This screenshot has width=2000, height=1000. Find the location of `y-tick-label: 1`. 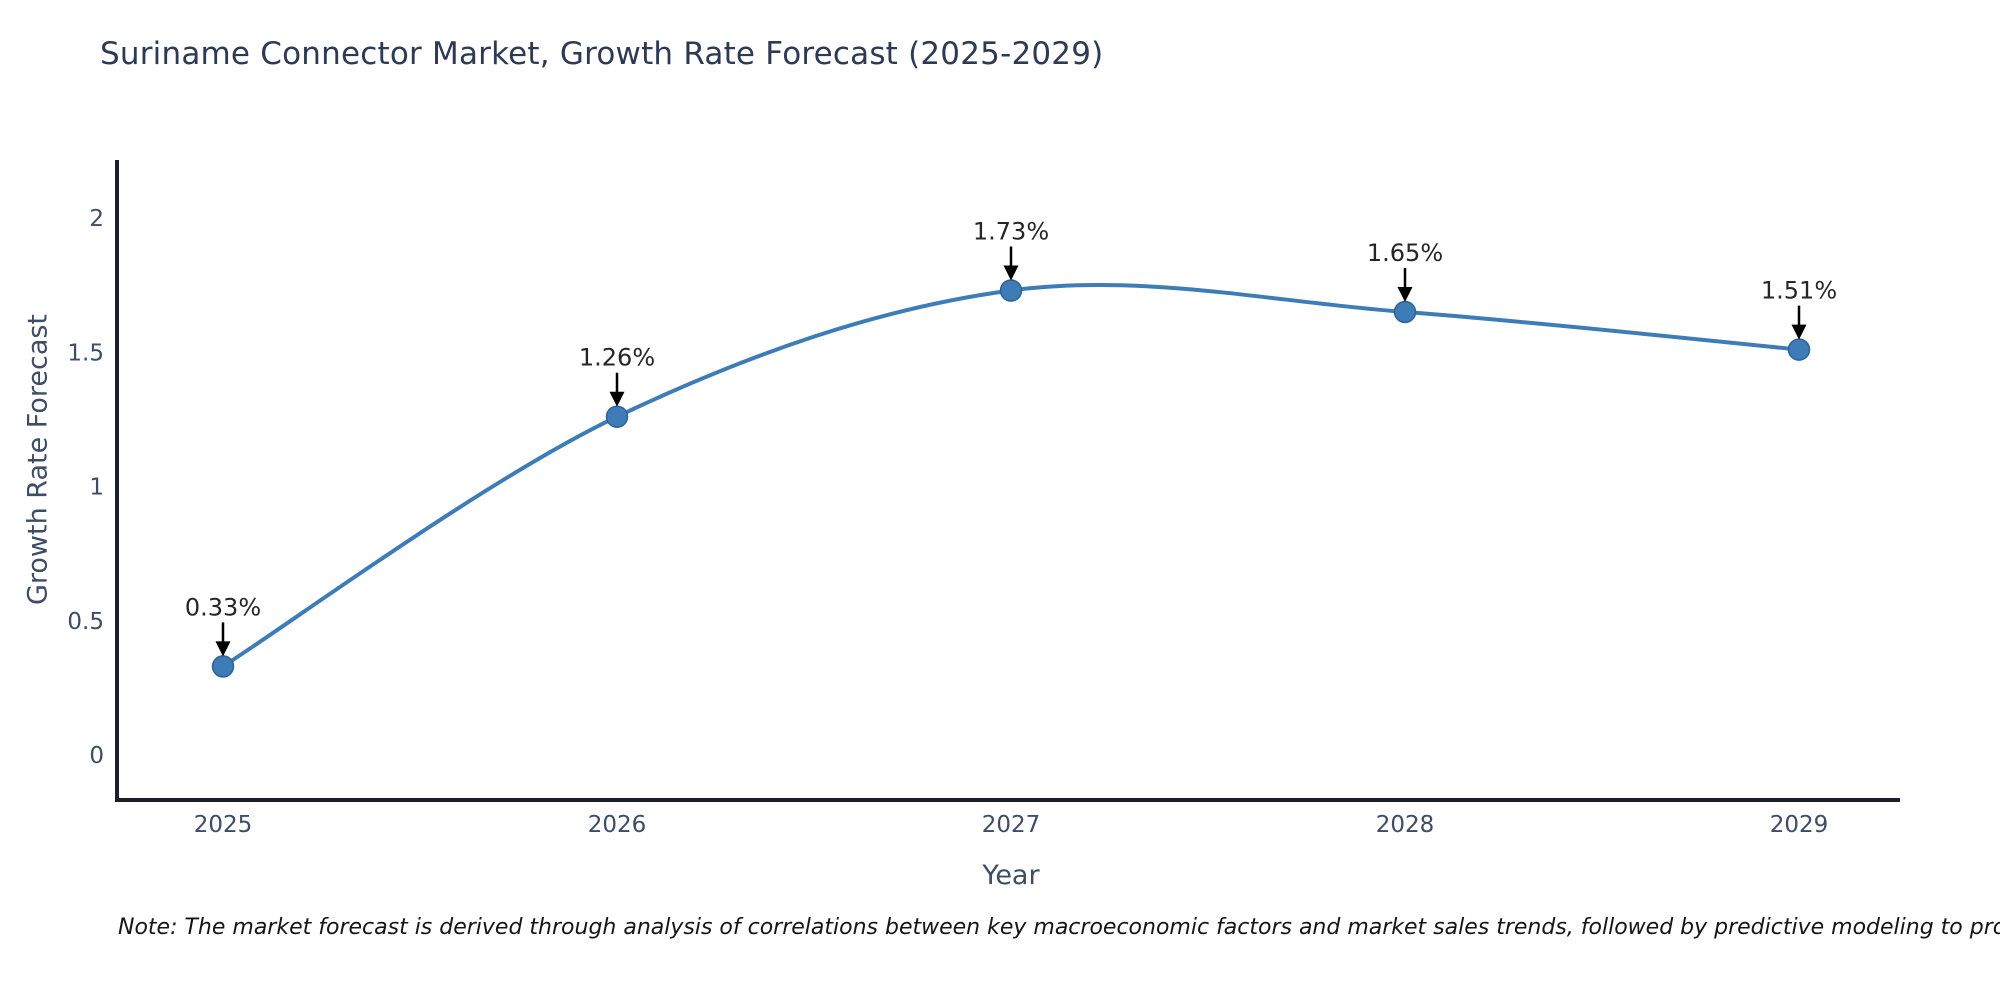

y-tick-label: 1 is located at coordinates (96, 488).